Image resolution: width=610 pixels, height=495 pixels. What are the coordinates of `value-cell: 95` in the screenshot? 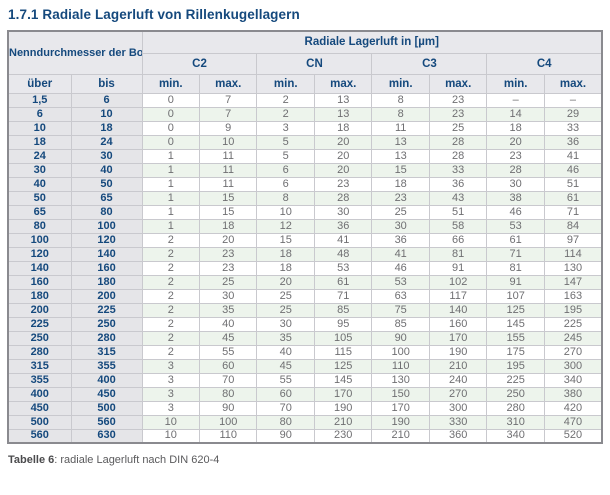 It's located at (343, 324).